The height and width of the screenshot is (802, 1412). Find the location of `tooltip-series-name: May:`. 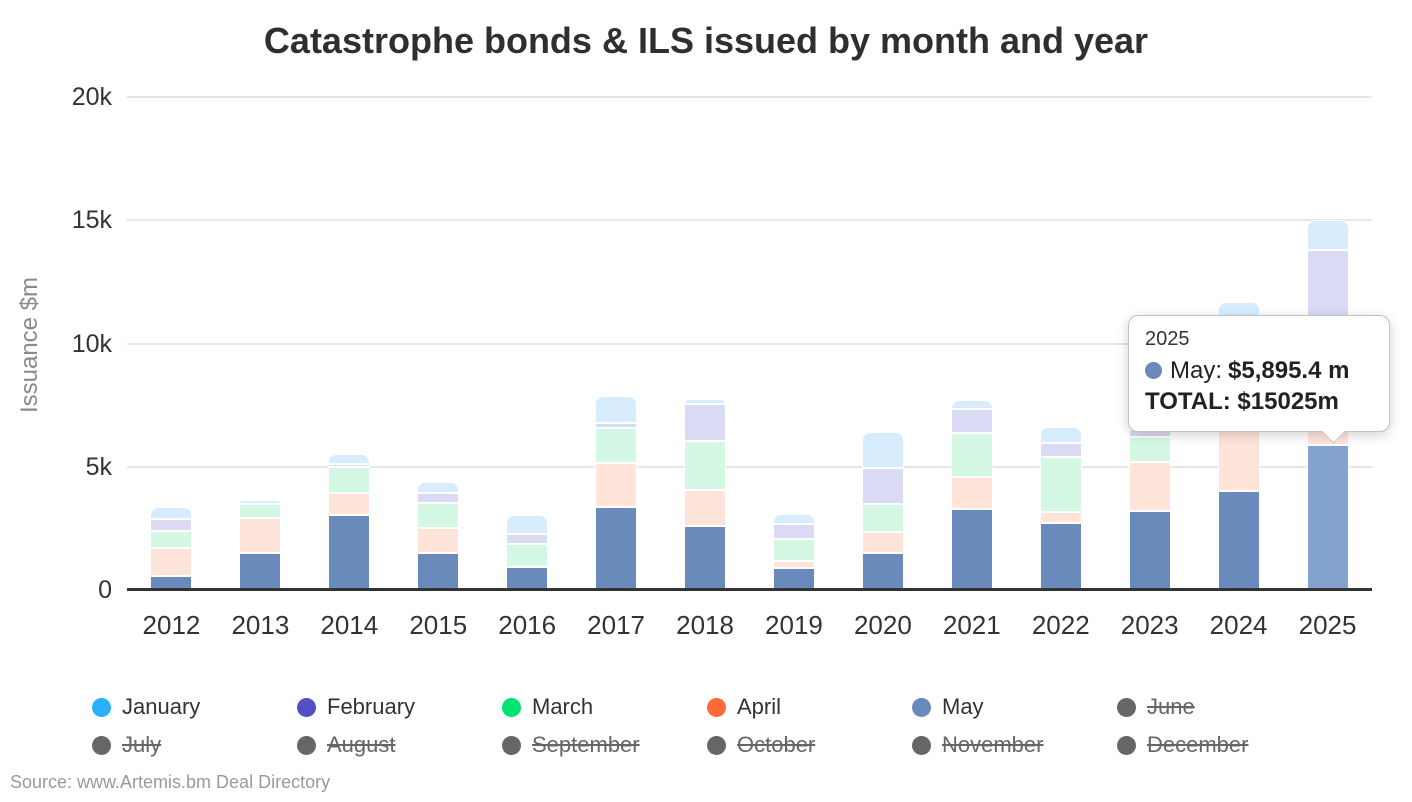

tooltip-series-name: May: is located at coordinates (1196, 370).